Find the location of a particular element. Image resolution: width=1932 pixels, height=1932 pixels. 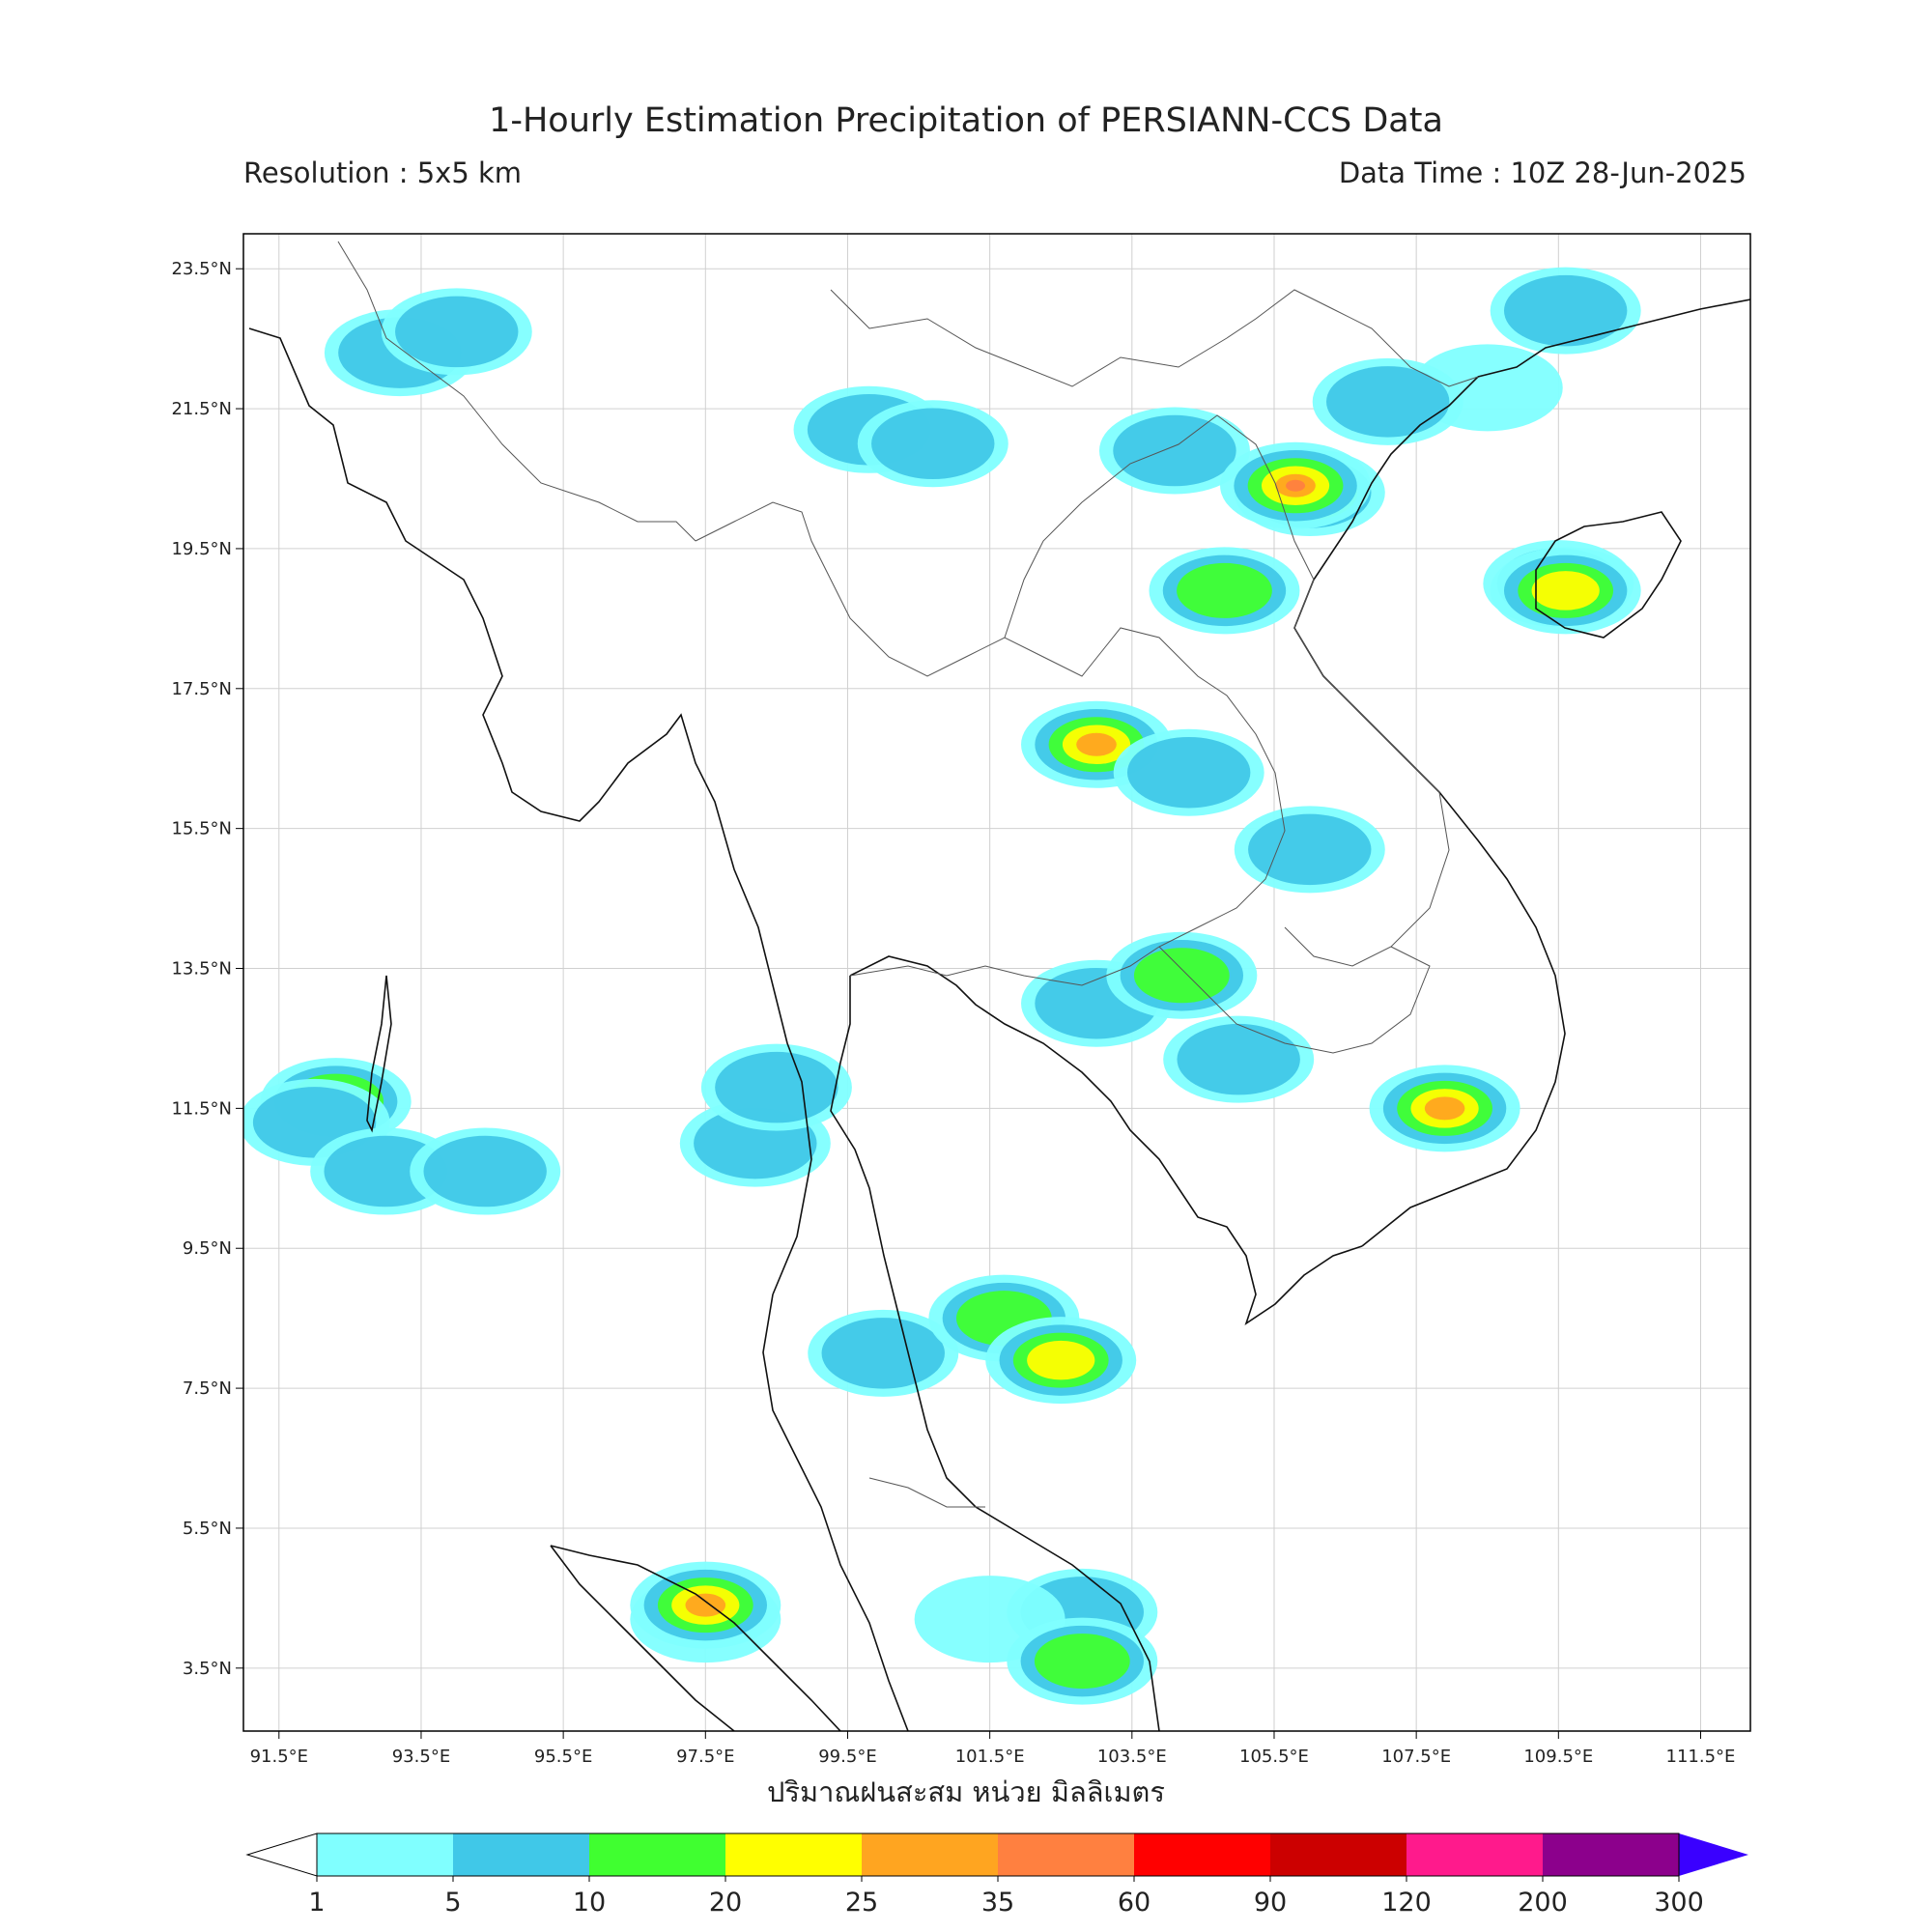

lat-tick-label: 5.5°N is located at coordinates (207, 1529).